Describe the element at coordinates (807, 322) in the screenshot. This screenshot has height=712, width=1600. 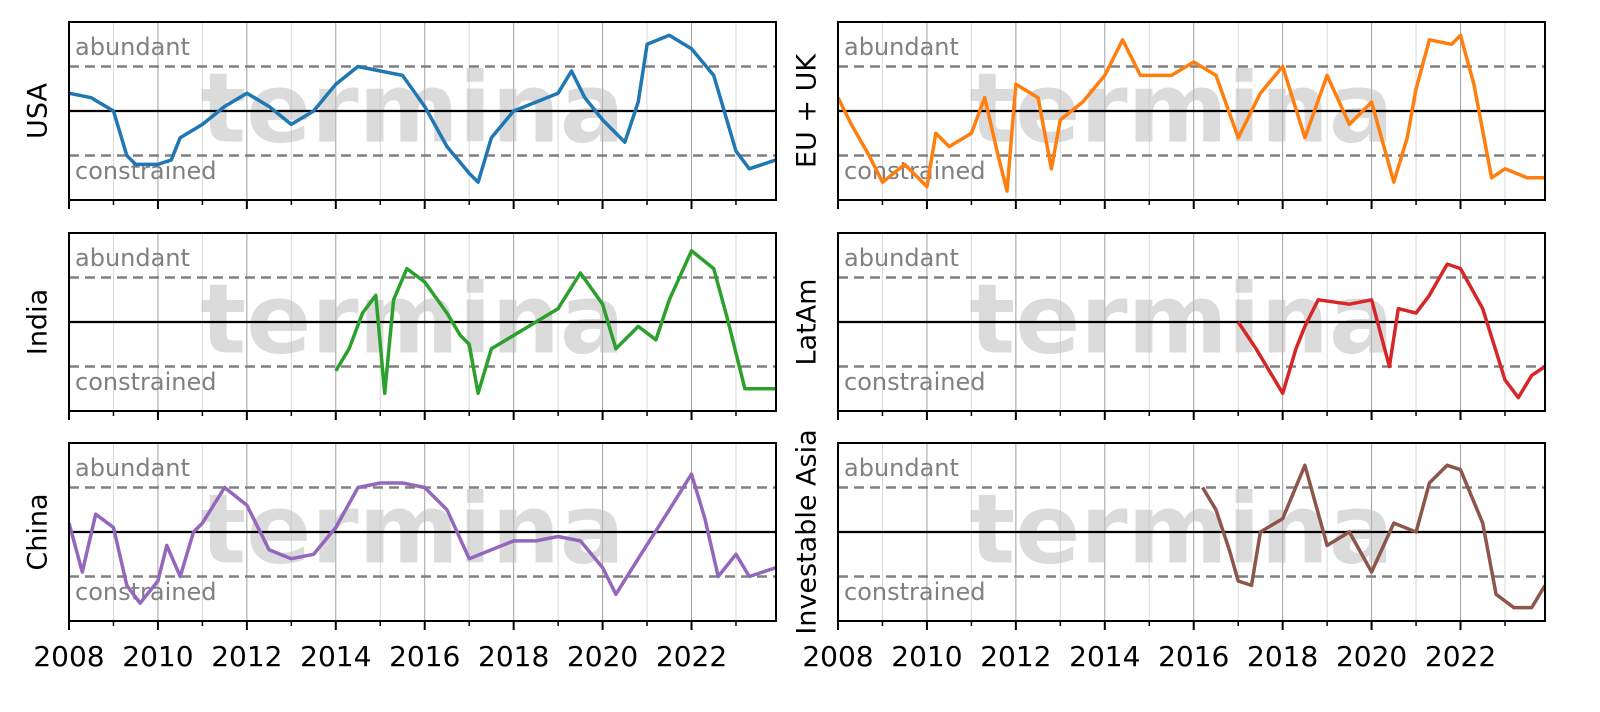
I see `y-axis-label: LatAm` at that location.